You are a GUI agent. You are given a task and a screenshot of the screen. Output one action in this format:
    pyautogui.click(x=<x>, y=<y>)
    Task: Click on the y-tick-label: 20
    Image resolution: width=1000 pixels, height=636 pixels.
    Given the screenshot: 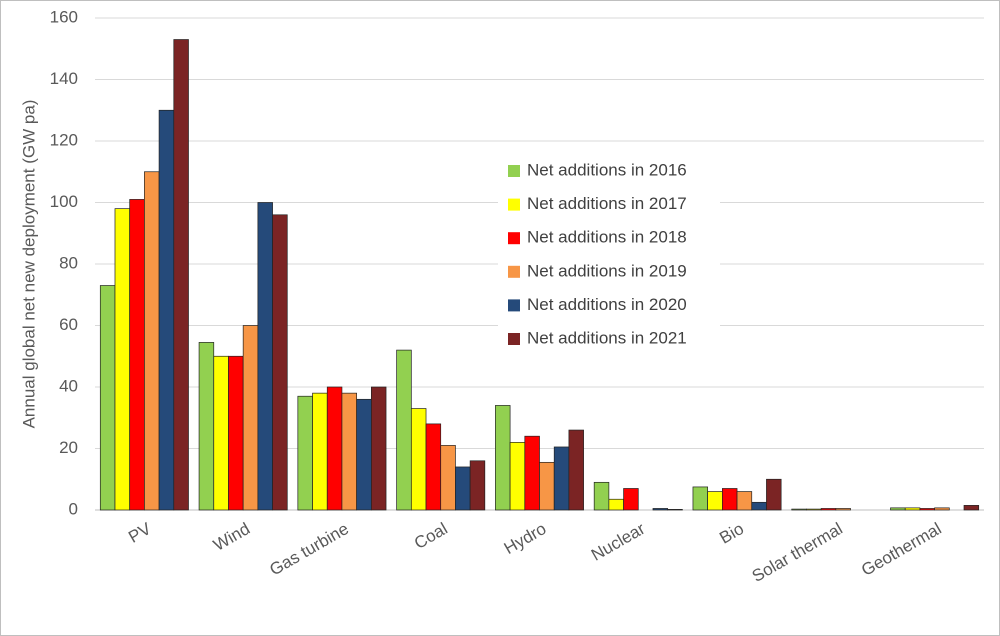 What is the action you would take?
    pyautogui.click(x=68, y=447)
    